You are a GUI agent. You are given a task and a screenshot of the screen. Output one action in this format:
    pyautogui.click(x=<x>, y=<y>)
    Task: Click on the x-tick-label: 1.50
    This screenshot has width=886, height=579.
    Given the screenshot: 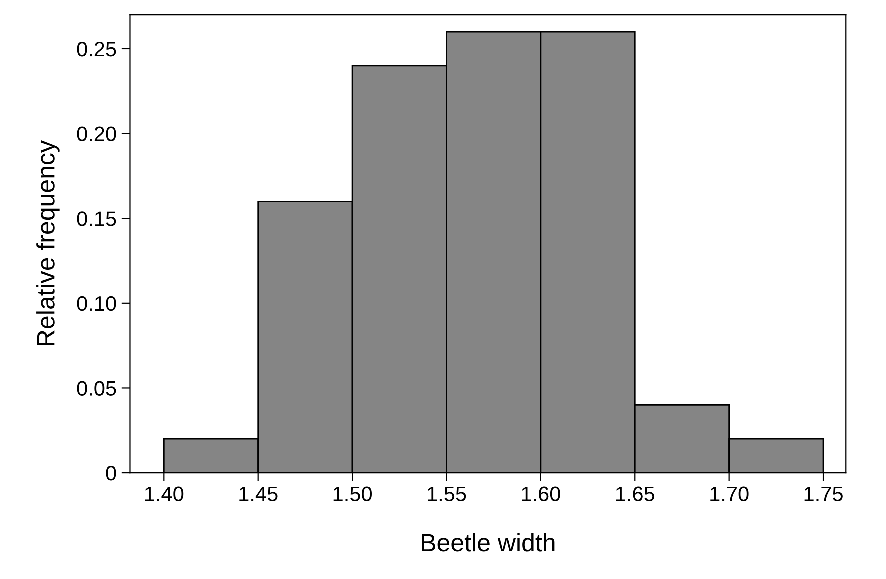 What is the action you would take?
    pyautogui.click(x=353, y=494)
    